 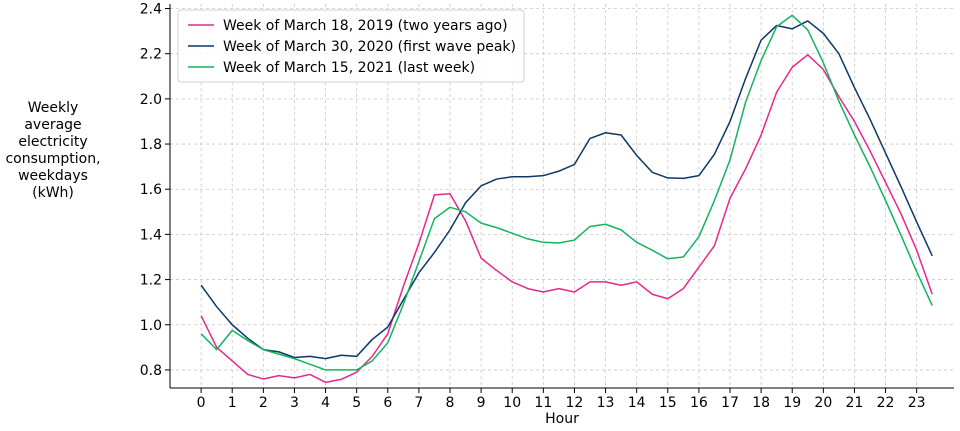 I want to click on x-axis-label: Hour, so click(x=562, y=419).